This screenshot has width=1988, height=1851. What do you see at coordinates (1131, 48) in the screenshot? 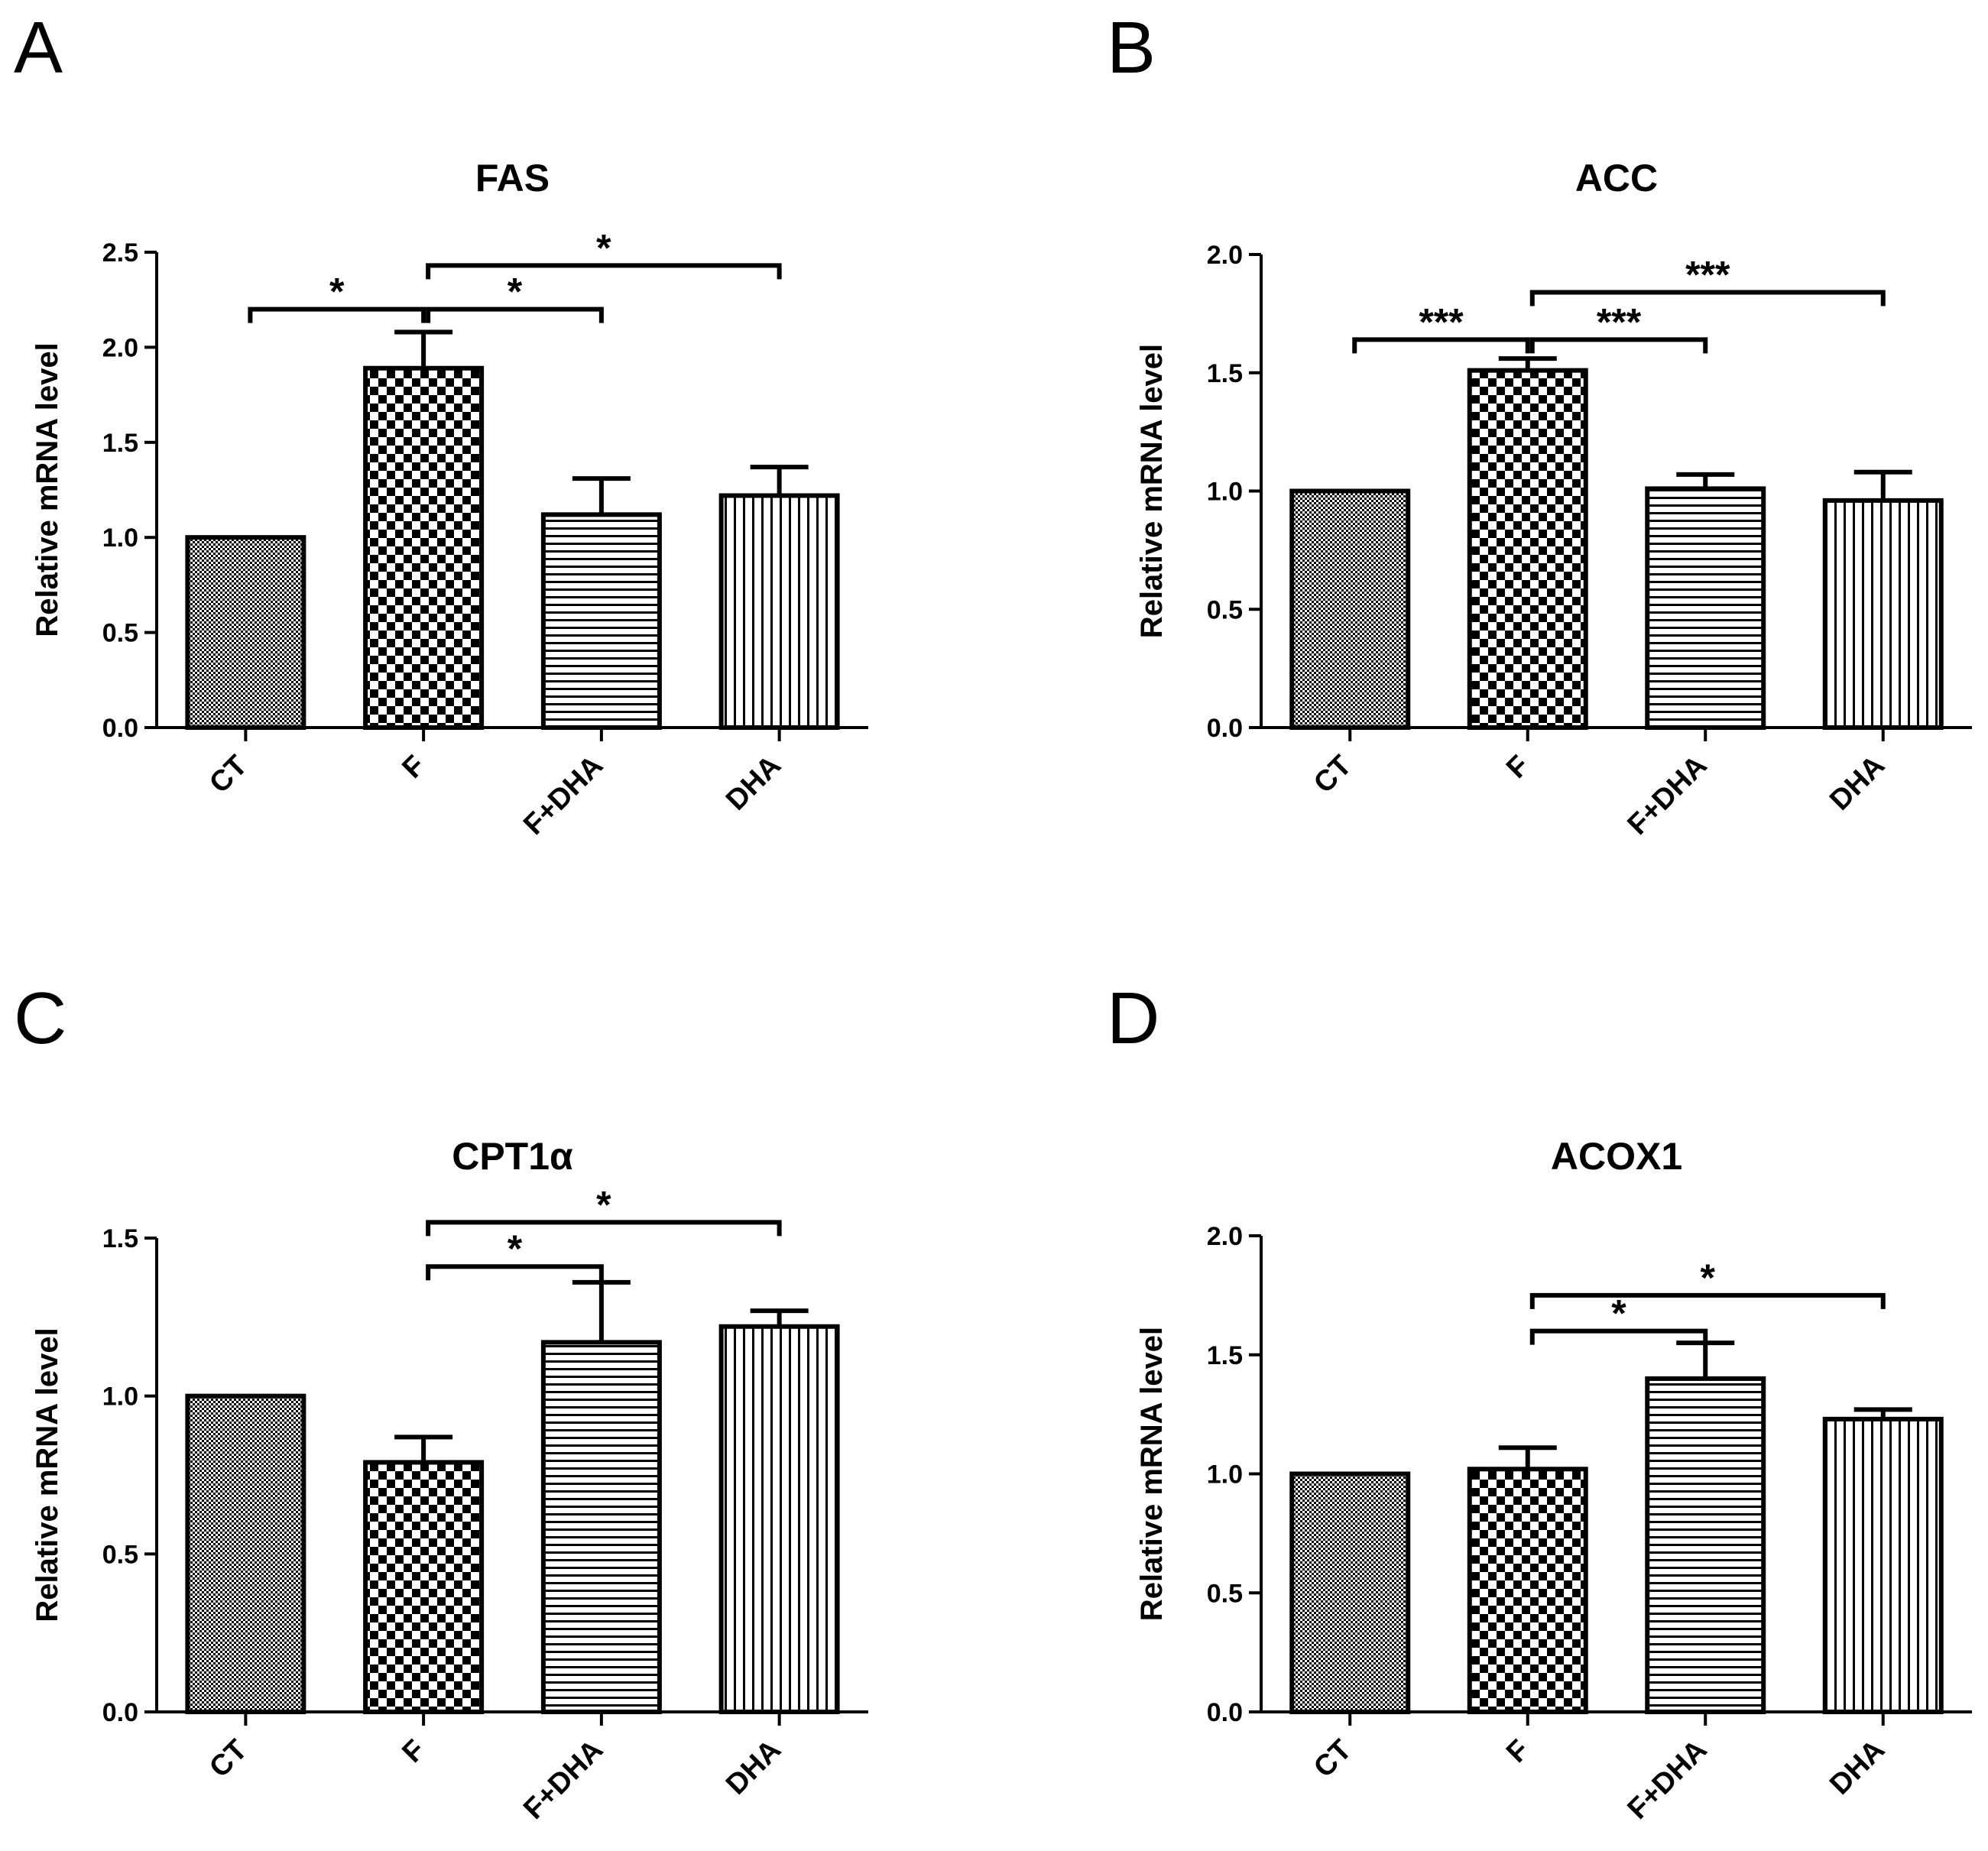
I see `panel-letter: B` at bounding box center [1131, 48].